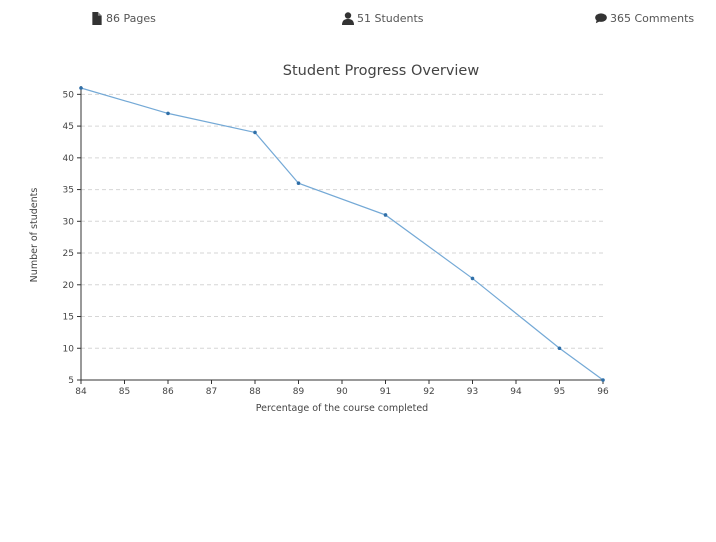 This screenshot has height=542, width=716. Describe the element at coordinates (559, 392) in the screenshot. I see `x-tick-label: 95` at that location.